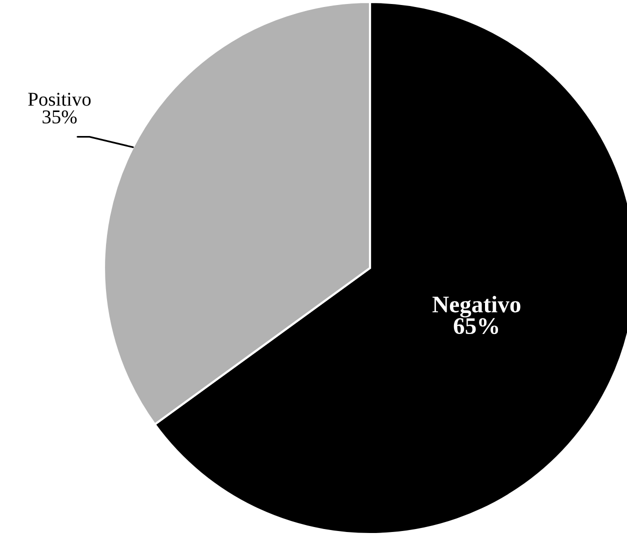 The height and width of the screenshot is (537, 627). I want to click on data-label: 65%, so click(476, 326).